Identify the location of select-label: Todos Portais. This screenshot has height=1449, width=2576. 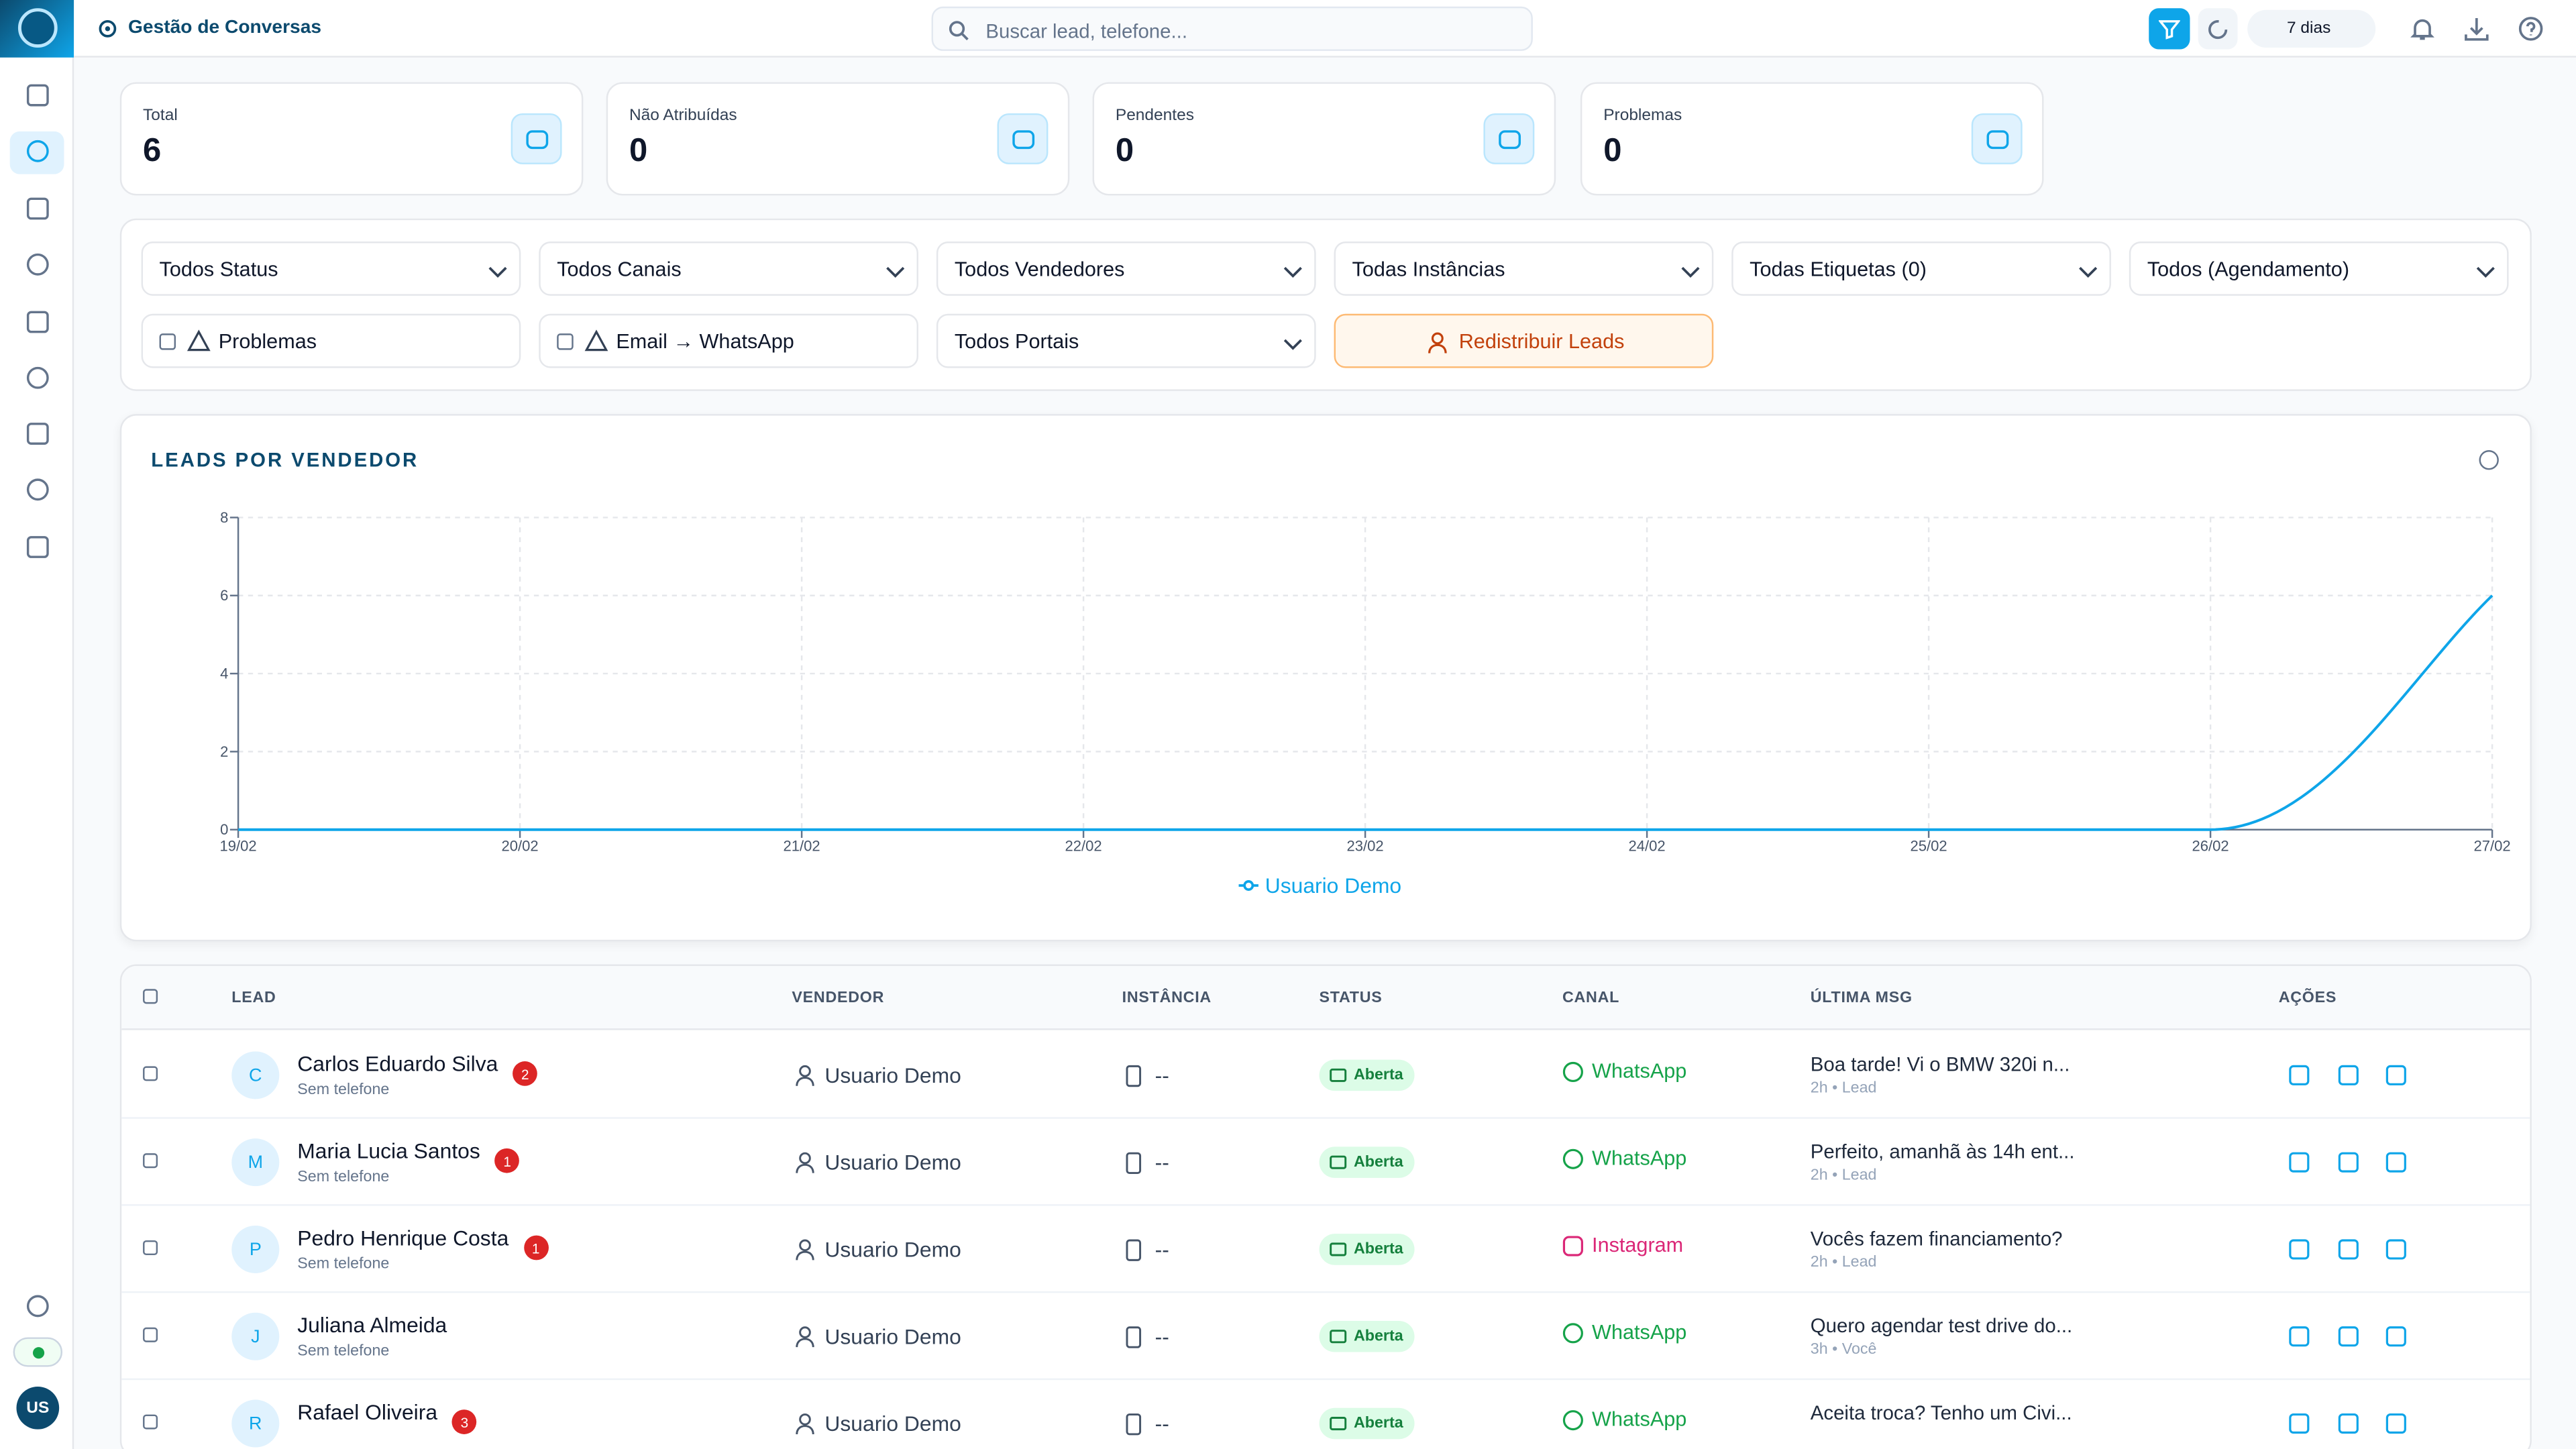
(1017, 341).